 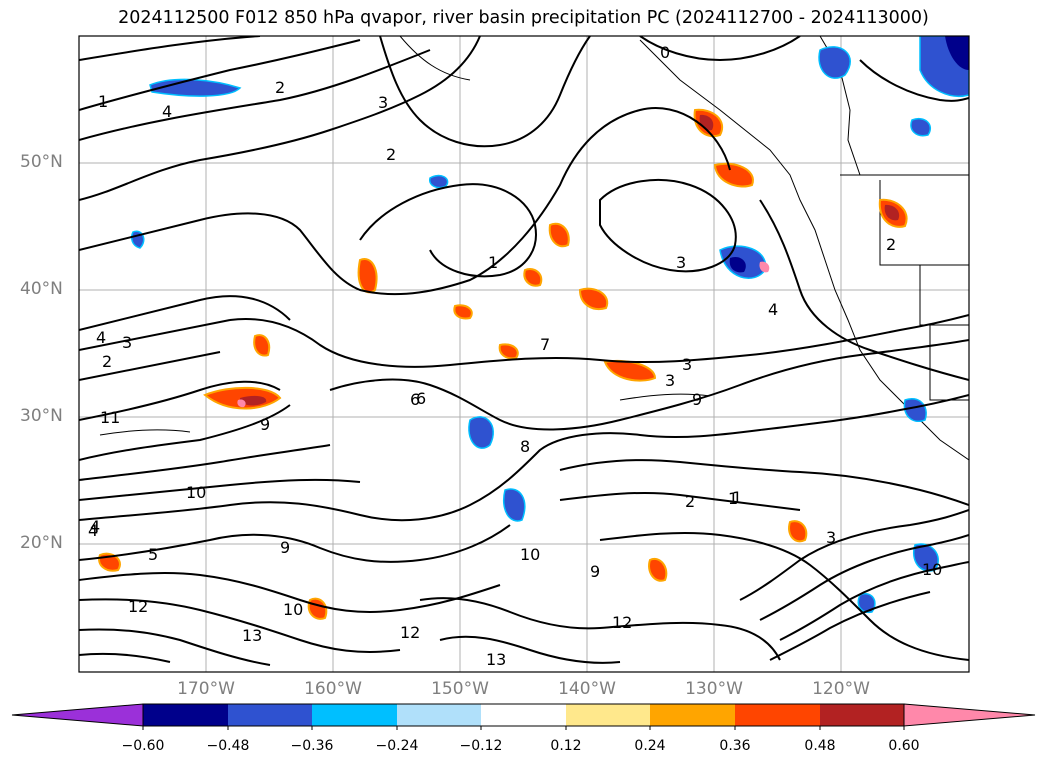 I want to click on contour-label: 11, so click(x=110, y=417).